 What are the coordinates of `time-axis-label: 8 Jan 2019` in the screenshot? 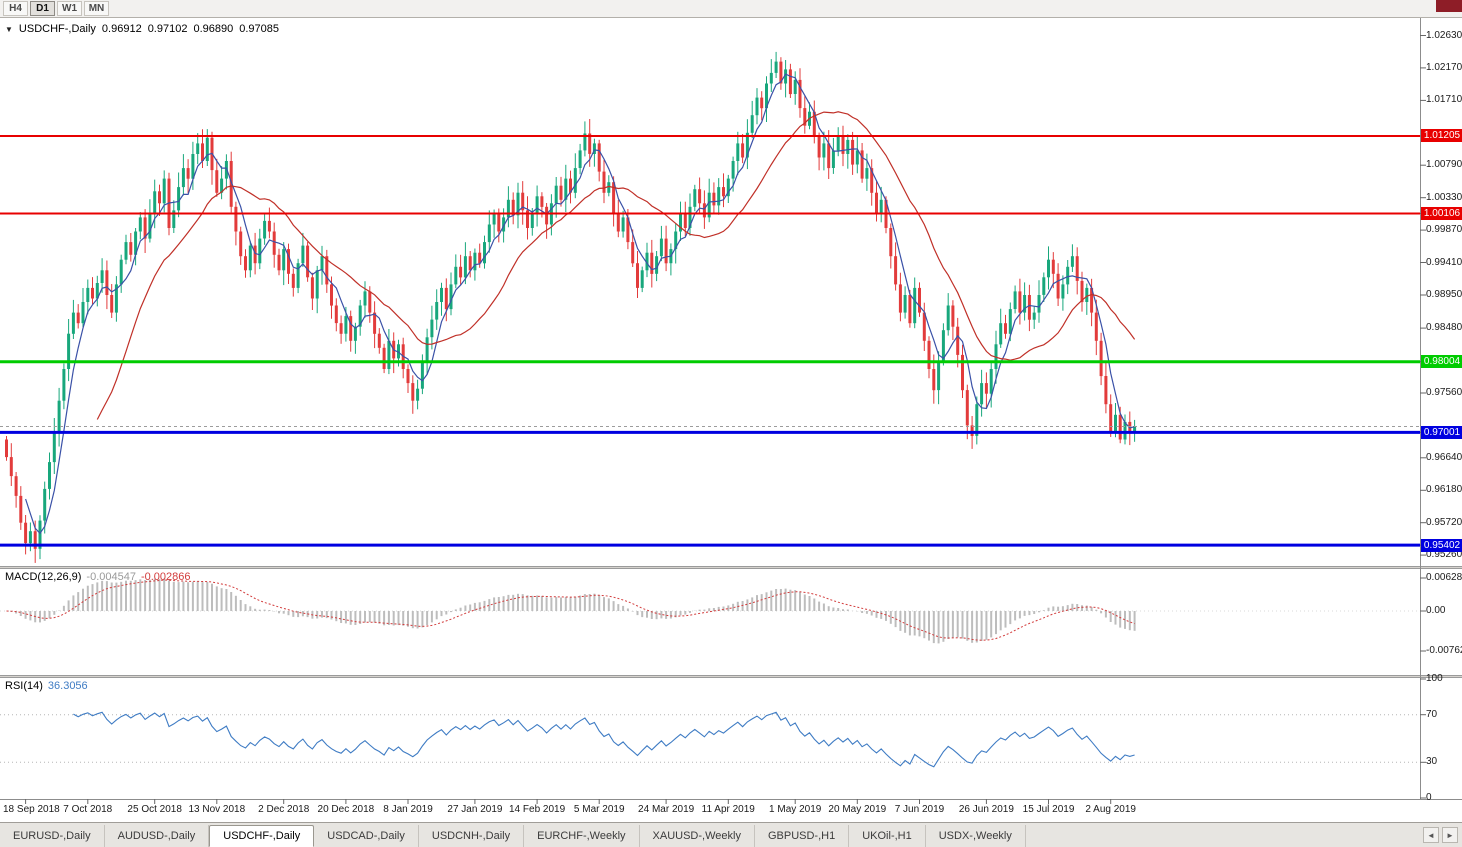 It's located at (408, 809).